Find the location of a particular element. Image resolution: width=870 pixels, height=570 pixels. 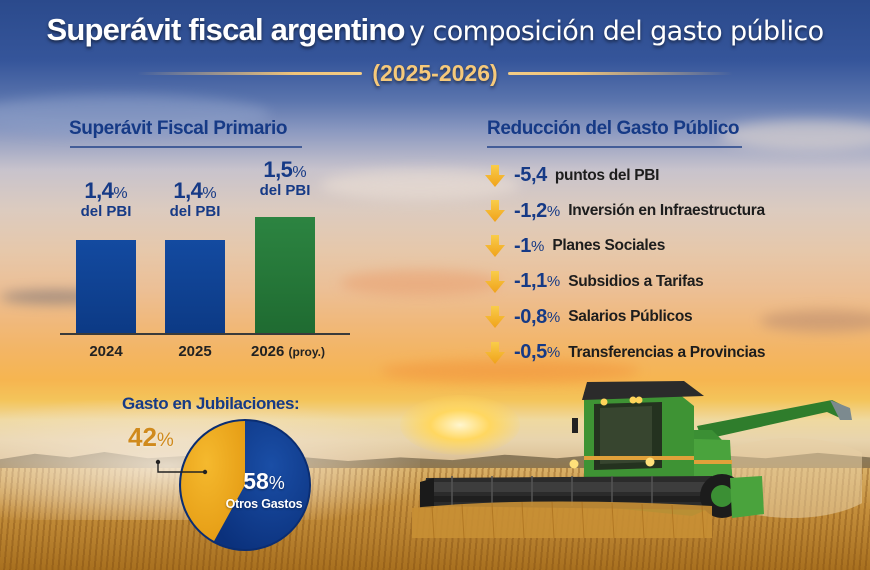

surplus-section-rule is located at coordinates (186, 147).